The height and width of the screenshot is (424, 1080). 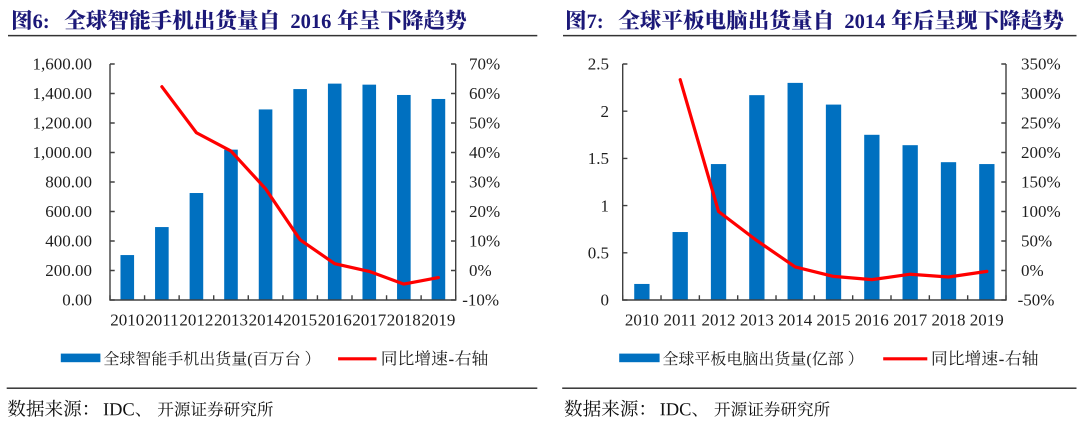 I want to click on svg-text: -10%, so click(x=480, y=300).